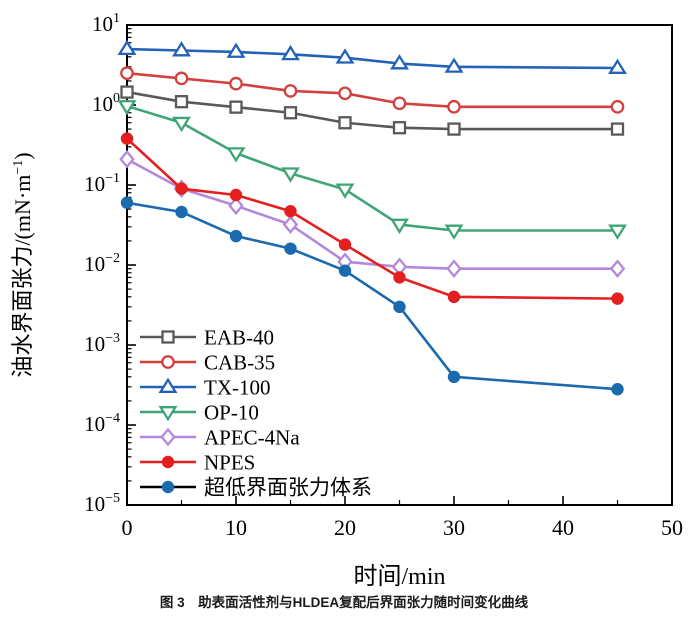 This screenshot has width=688, height=629. Describe the element at coordinates (231, 413) in the screenshot. I see `legend-label-OP-10: OP-10` at that location.